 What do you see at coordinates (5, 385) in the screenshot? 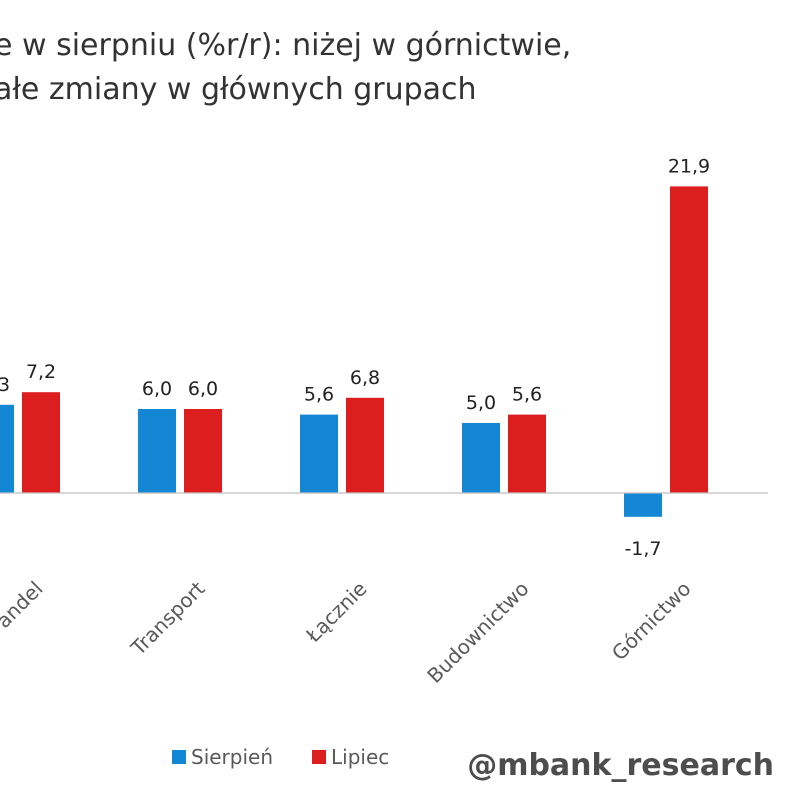
I see `data-label-sierpień-0: 6,3` at bounding box center [5, 385].